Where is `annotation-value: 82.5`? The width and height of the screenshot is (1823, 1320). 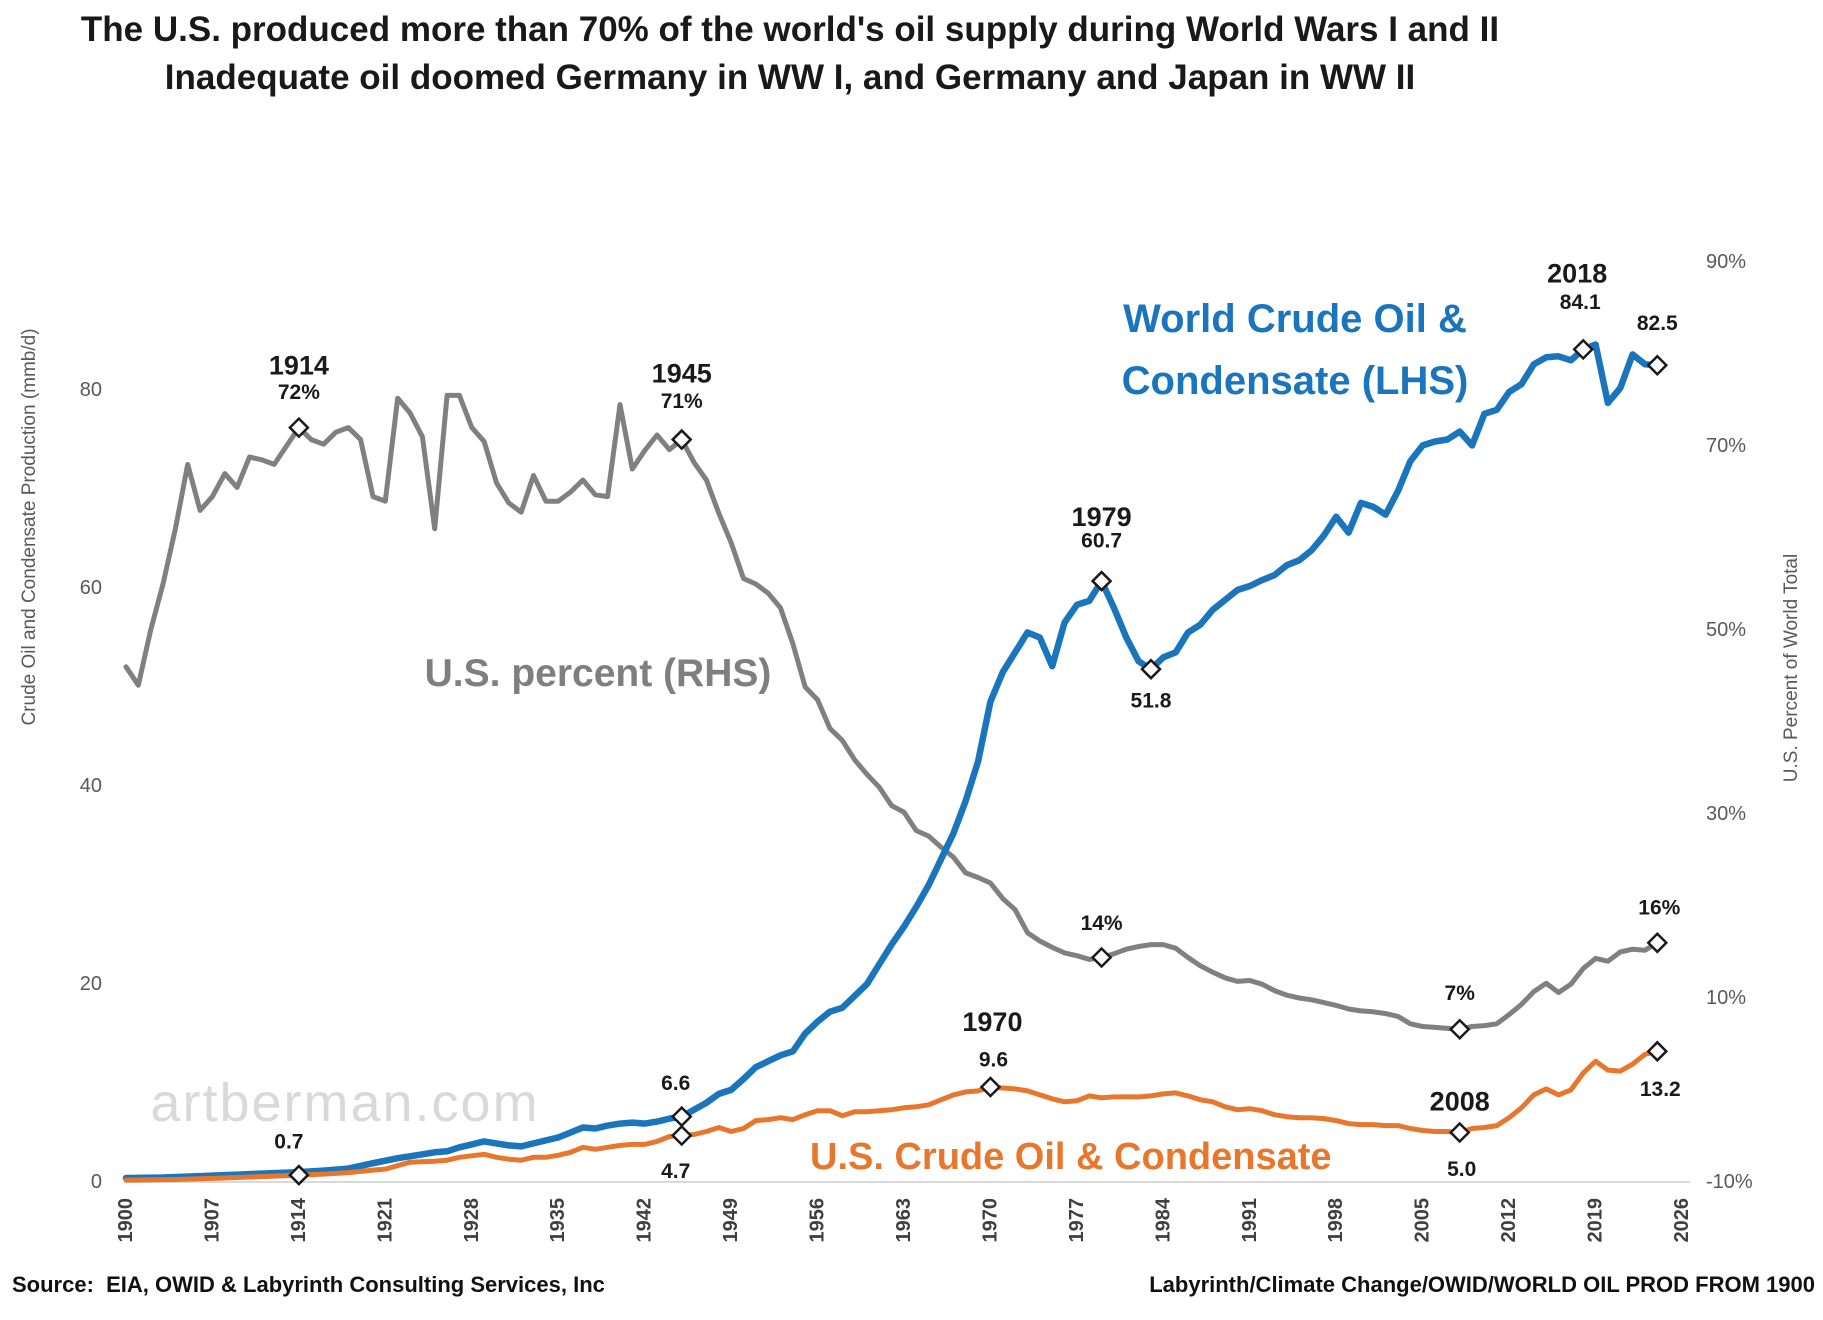 annotation-value: 82.5 is located at coordinates (1657, 323).